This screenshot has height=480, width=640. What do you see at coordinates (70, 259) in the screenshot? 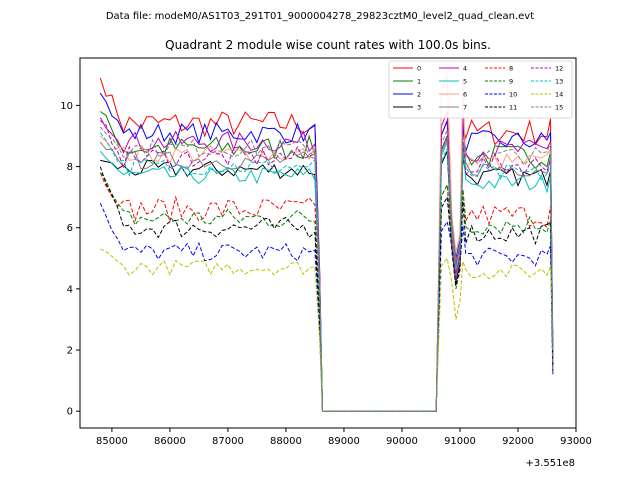
I see `y-axis: 0 2 4 6 8 10` at bounding box center [70, 259].